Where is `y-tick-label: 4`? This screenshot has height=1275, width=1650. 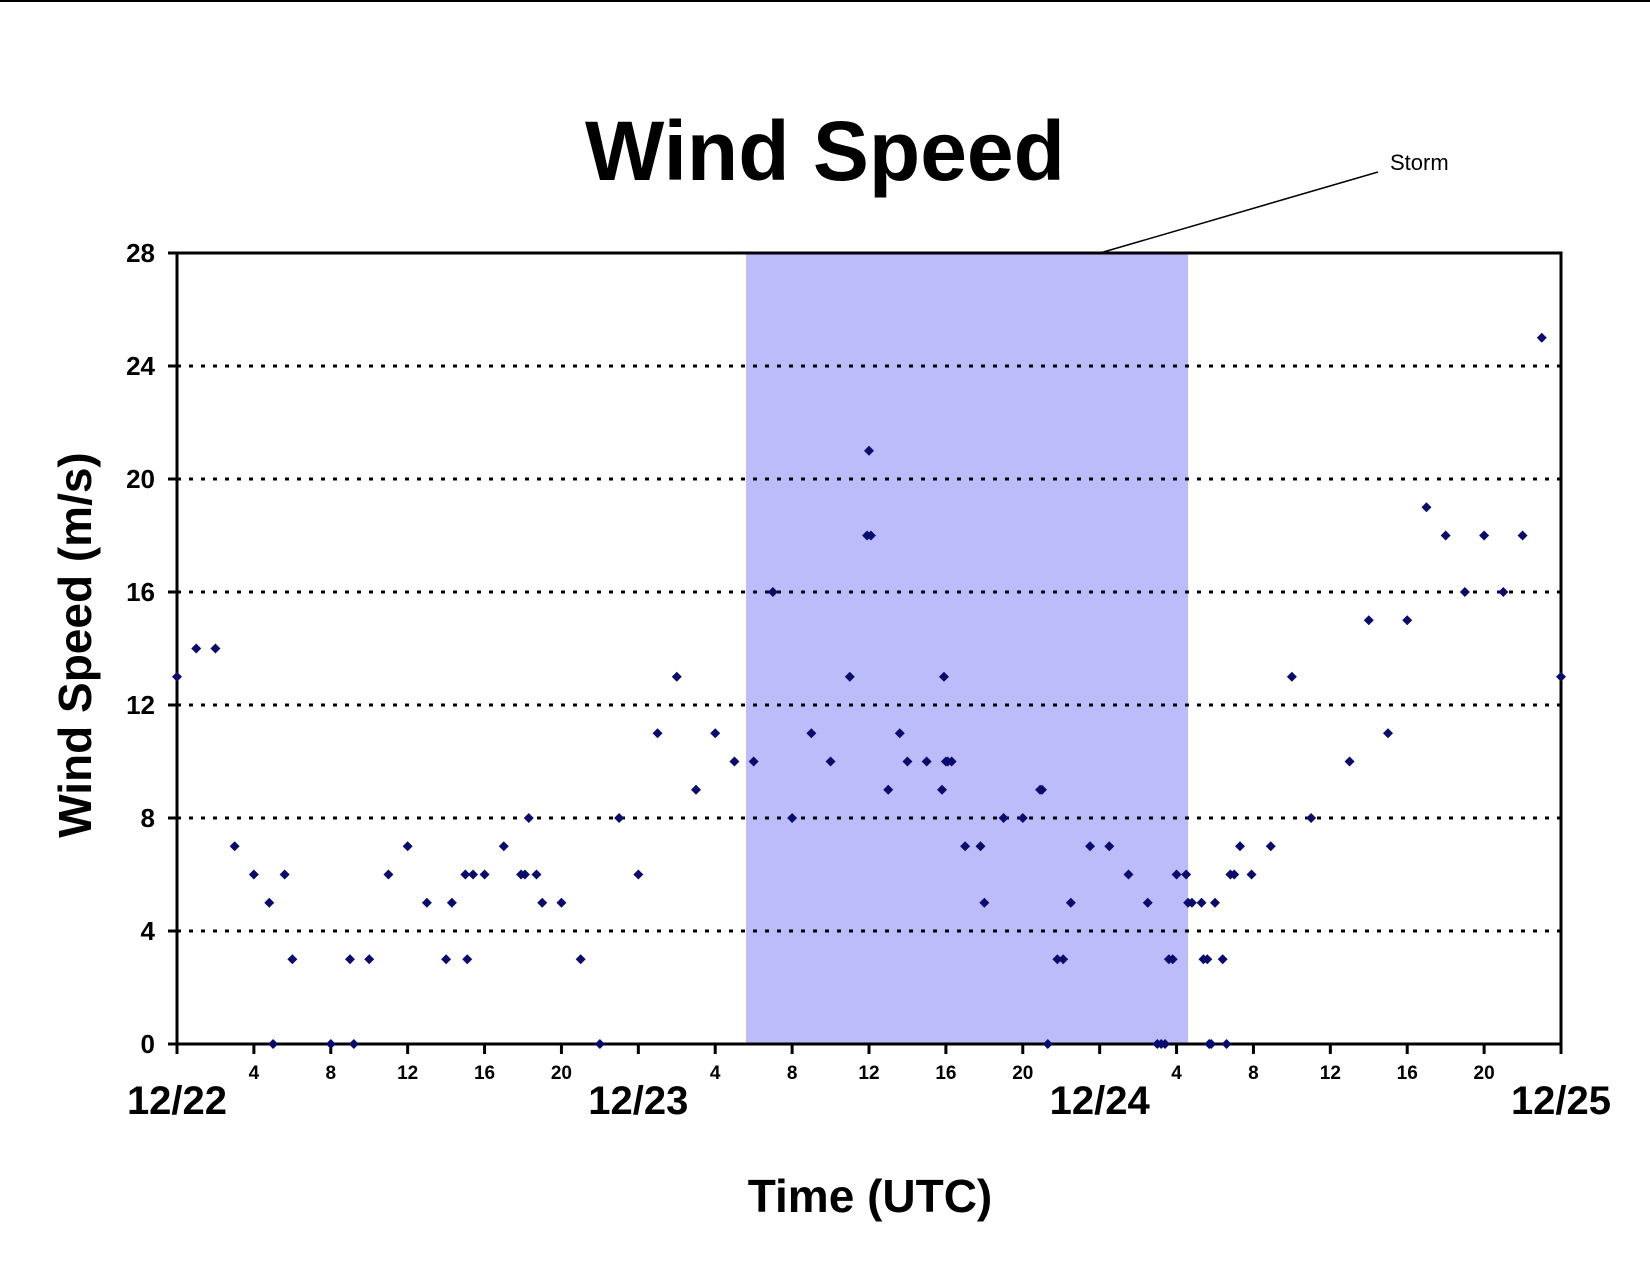
y-tick-label: 4 is located at coordinates (148, 931).